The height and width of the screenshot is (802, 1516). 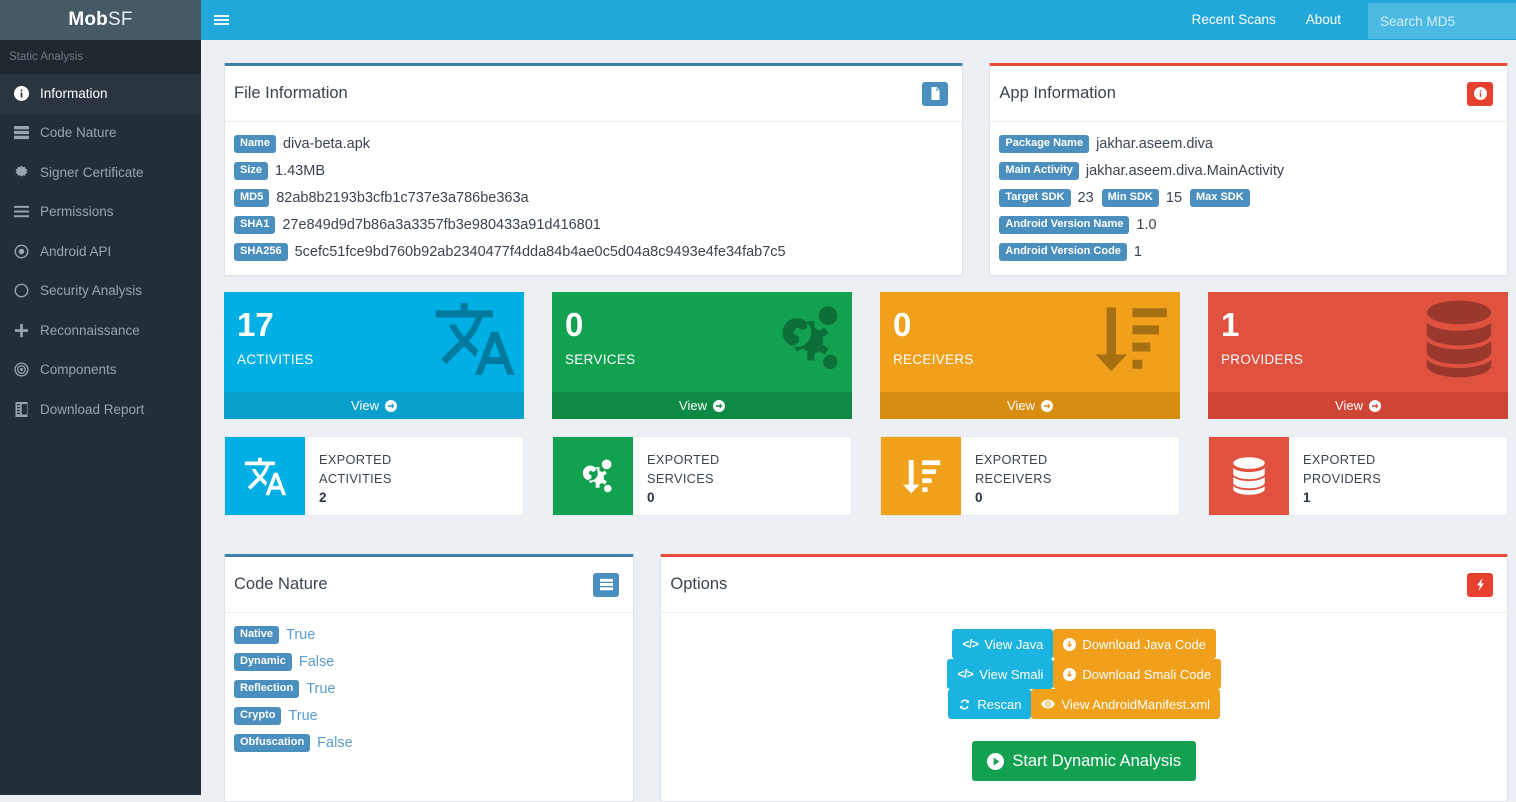 What do you see at coordinates (1126, 704) in the screenshot?
I see `view-manifest-button: View AndroidManifest.xml` at bounding box center [1126, 704].